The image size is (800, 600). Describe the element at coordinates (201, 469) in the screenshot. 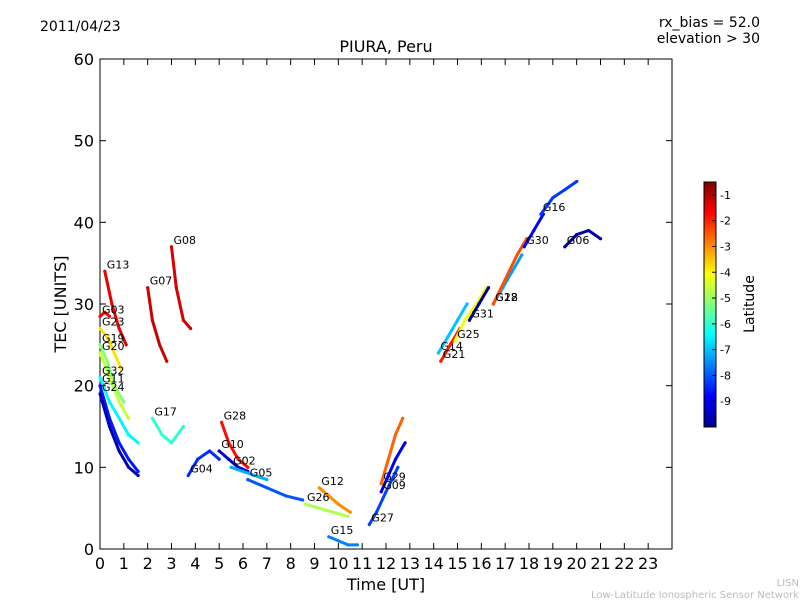

I see `satellite-label: G04` at that location.